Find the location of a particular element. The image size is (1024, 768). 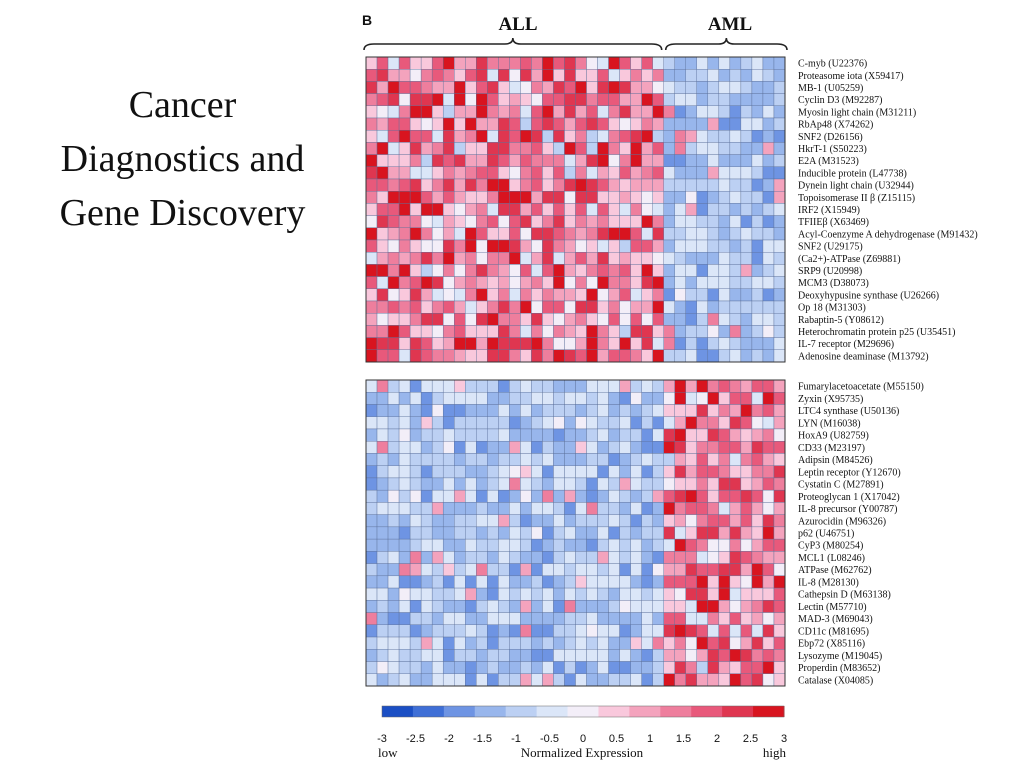

colorbar-swatch is located at coordinates (645, 711).